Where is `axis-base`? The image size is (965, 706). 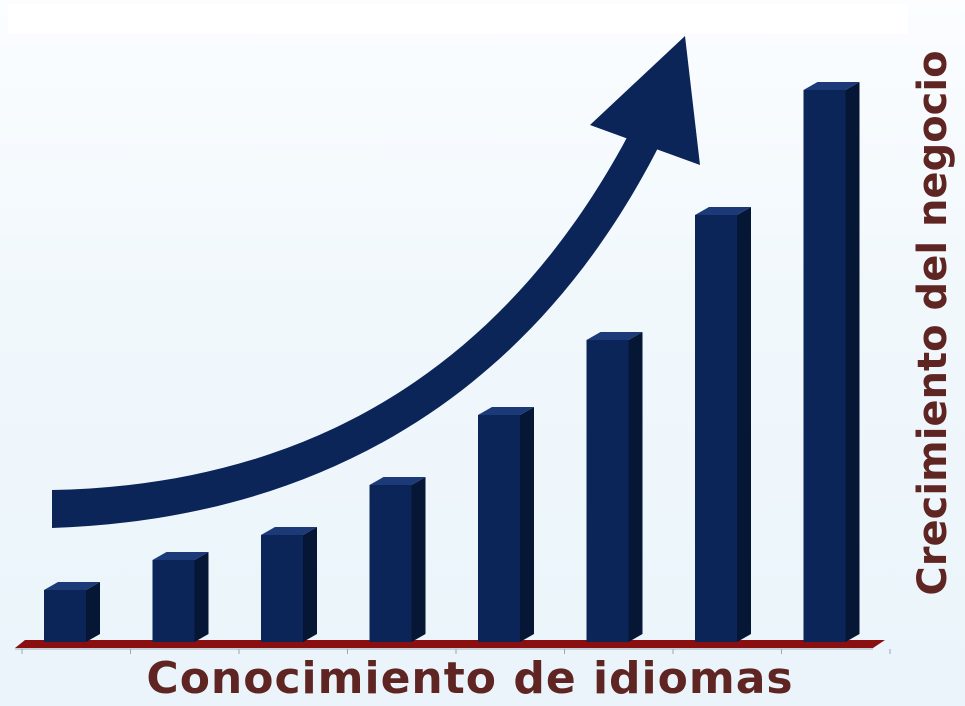
axis-base is located at coordinates (453, 647).